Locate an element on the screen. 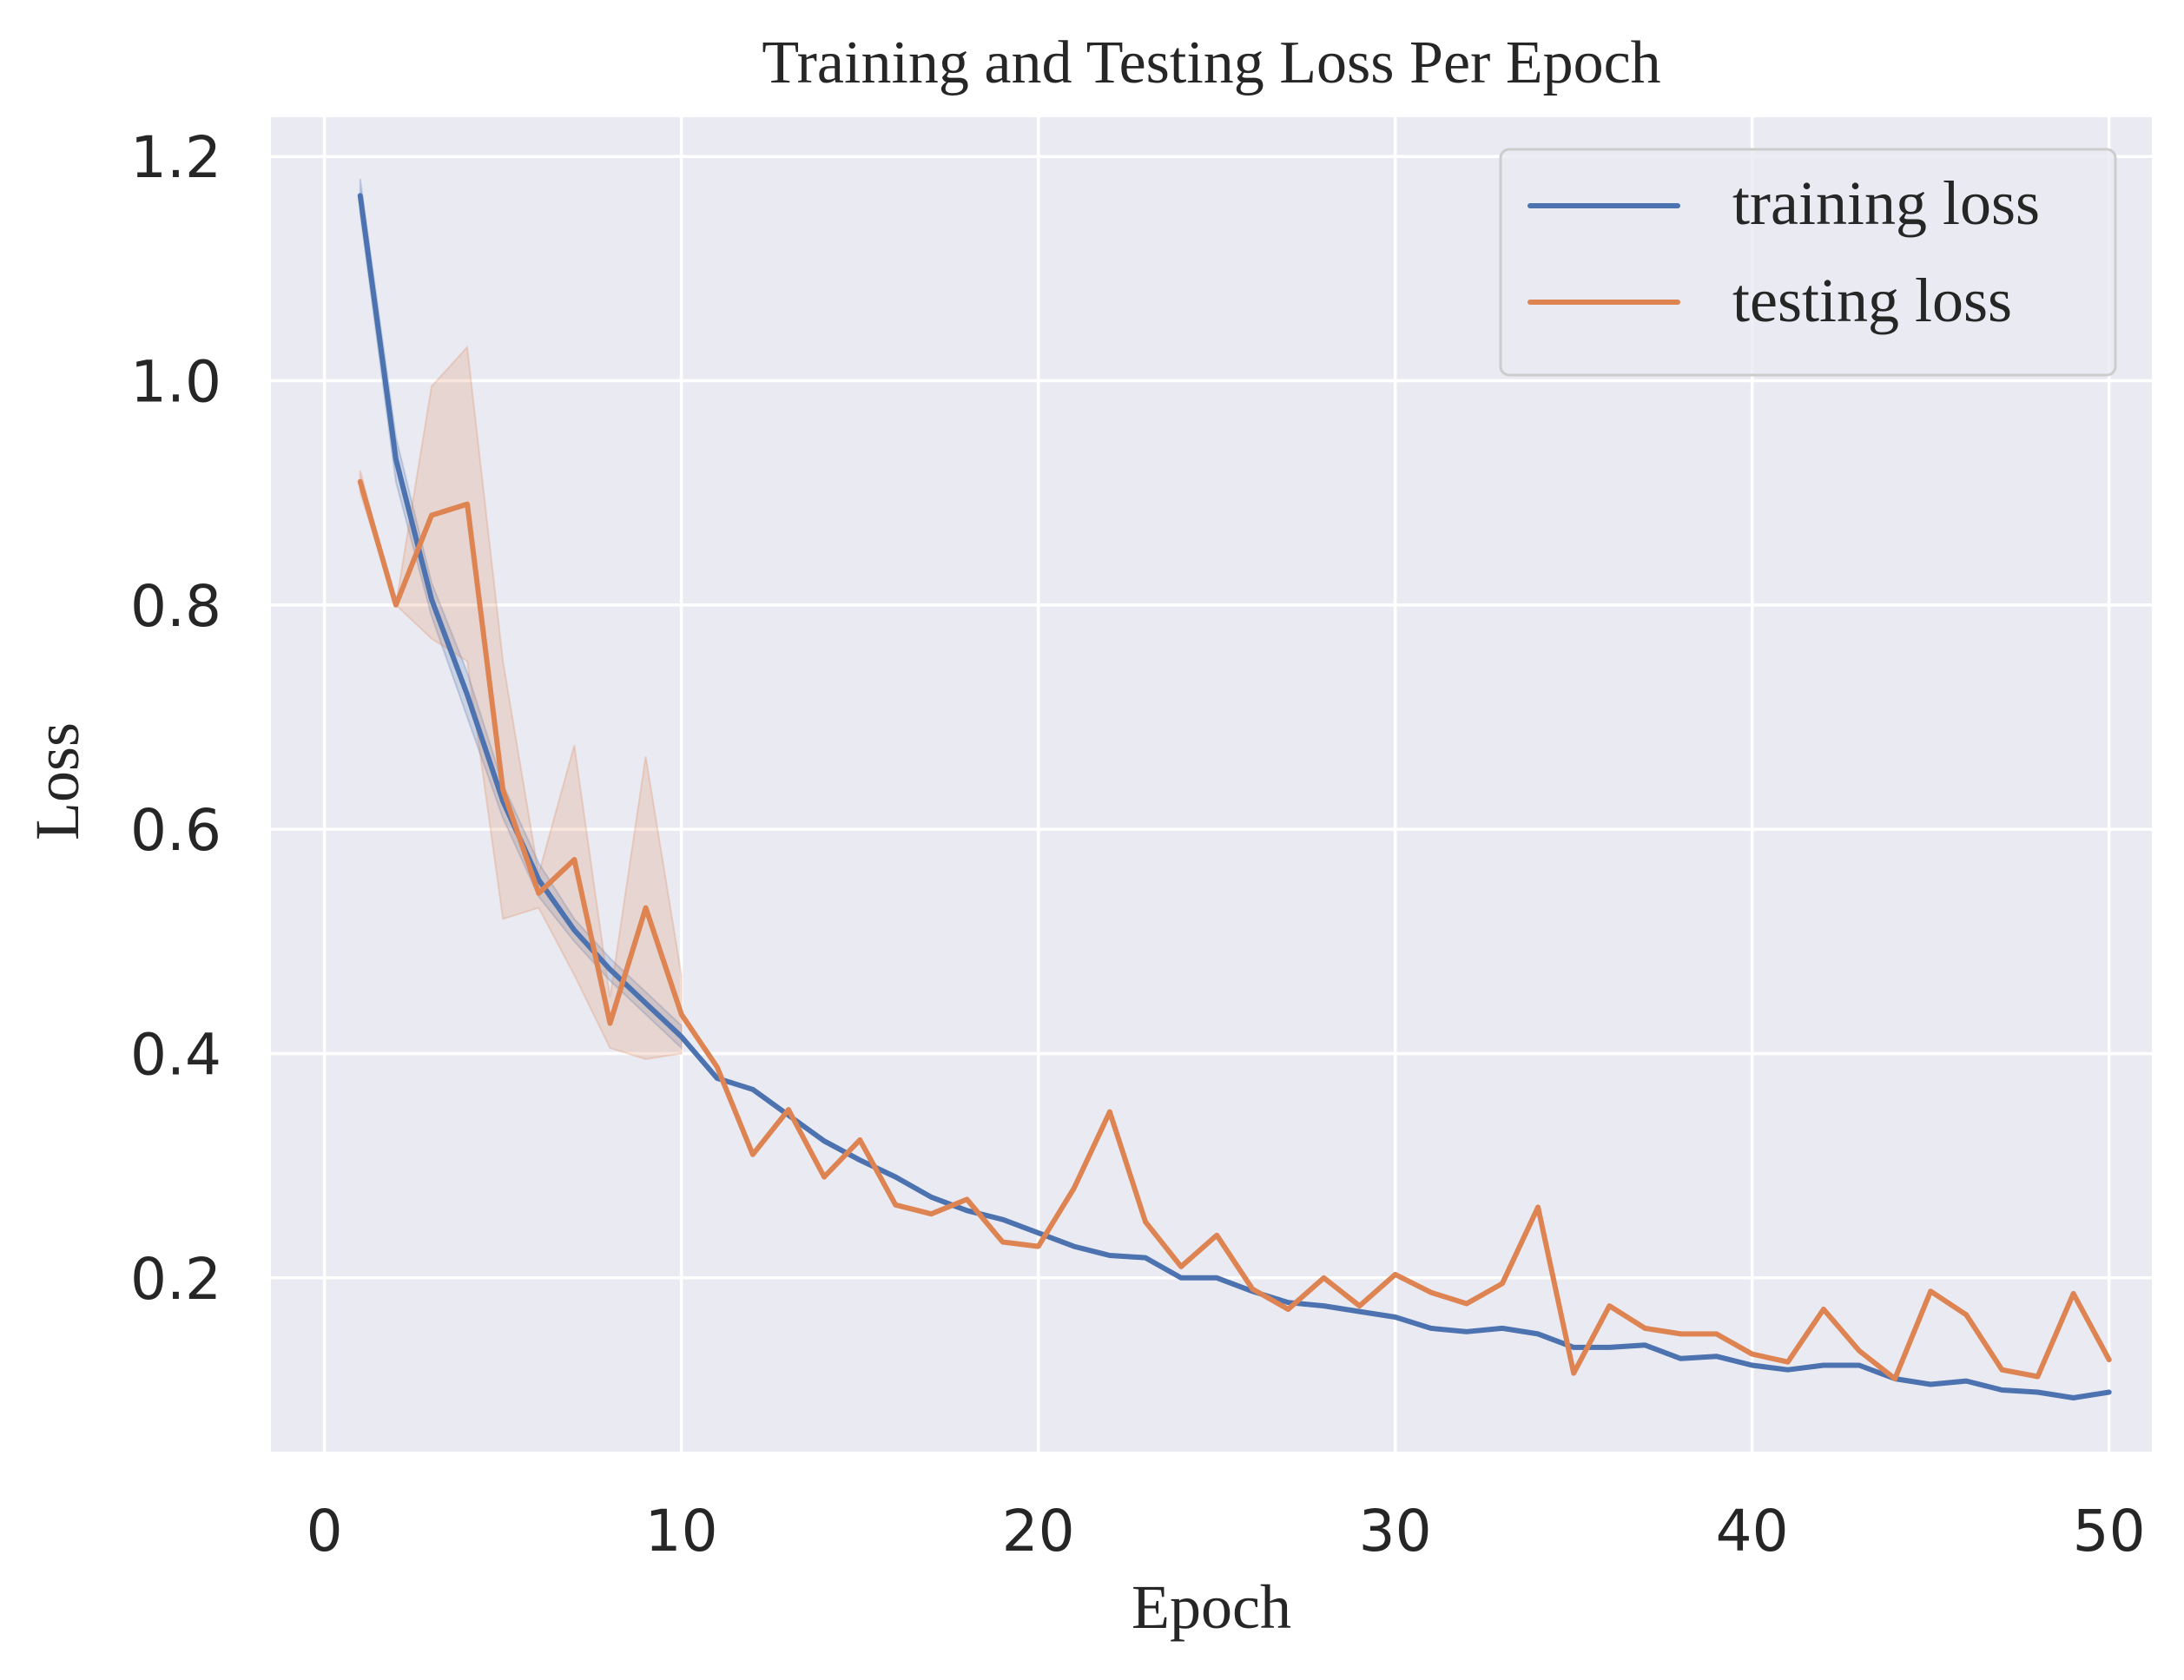  x-axis-label: Epoch is located at coordinates (1211, 1607).